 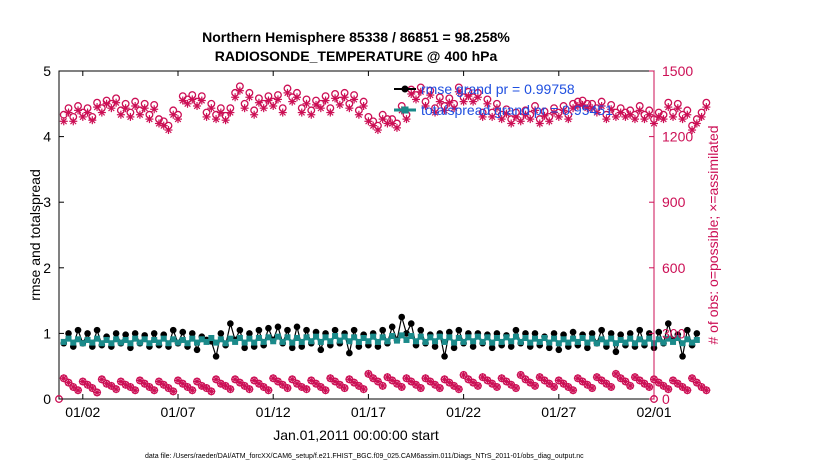 What do you see at coordinates (674, 268) in the screenshot?
I see `y-tick-label-right: 600` at bounding box center [674, 268].